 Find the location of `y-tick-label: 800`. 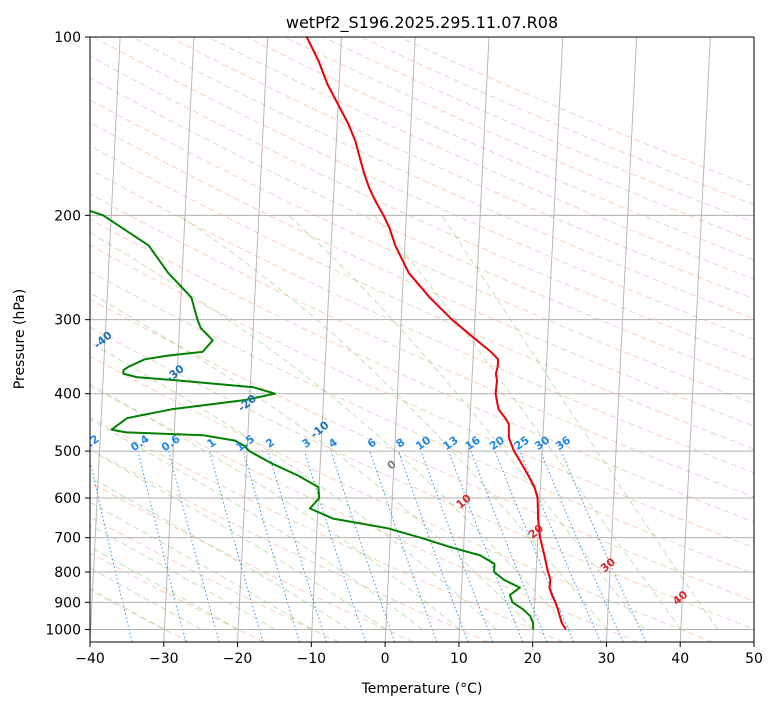

y-tick-label: 800 is located at coordinates (67, 573).